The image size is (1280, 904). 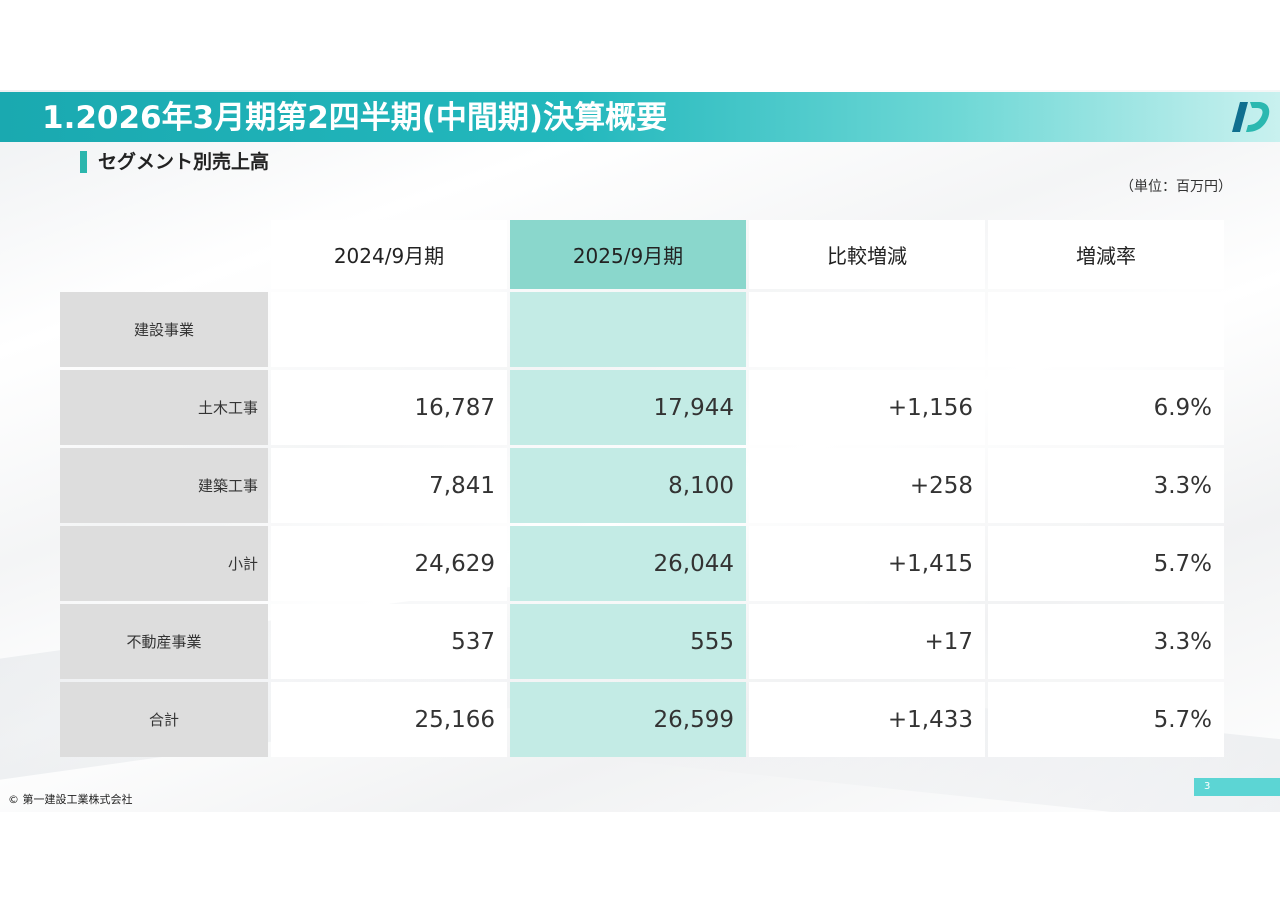 What do you see at coordinates (867, 254) in the screenshot?
I see `column-header: 比較増減` at bounding box center [867, 254].